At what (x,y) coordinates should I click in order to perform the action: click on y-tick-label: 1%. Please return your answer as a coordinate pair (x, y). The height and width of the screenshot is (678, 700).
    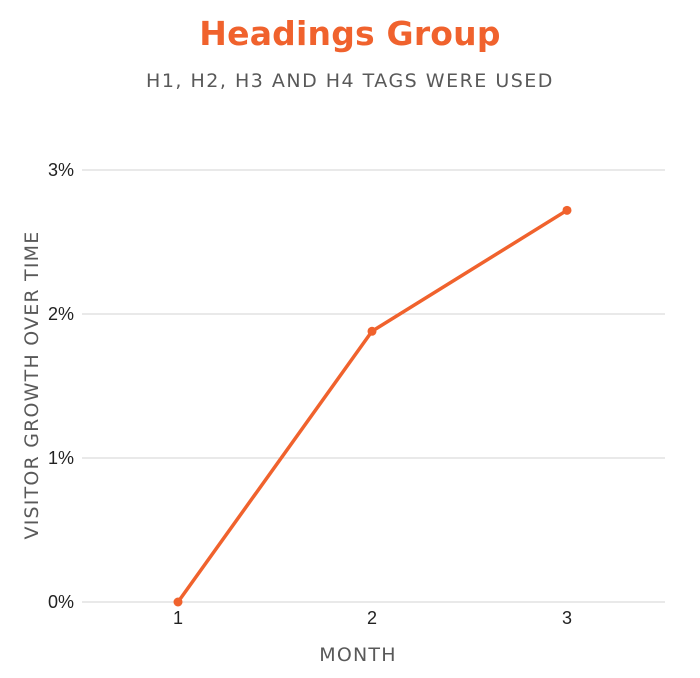
    Looking at the image, I should click on (61, 458).